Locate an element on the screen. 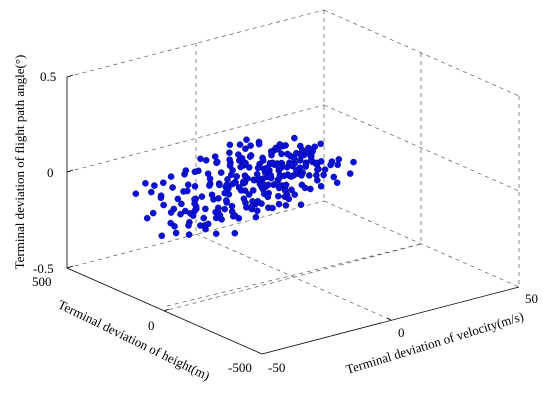 The height and width of the screenshot is (413, 550). z-tick-label: 0 is located at coordinates (50, 172).